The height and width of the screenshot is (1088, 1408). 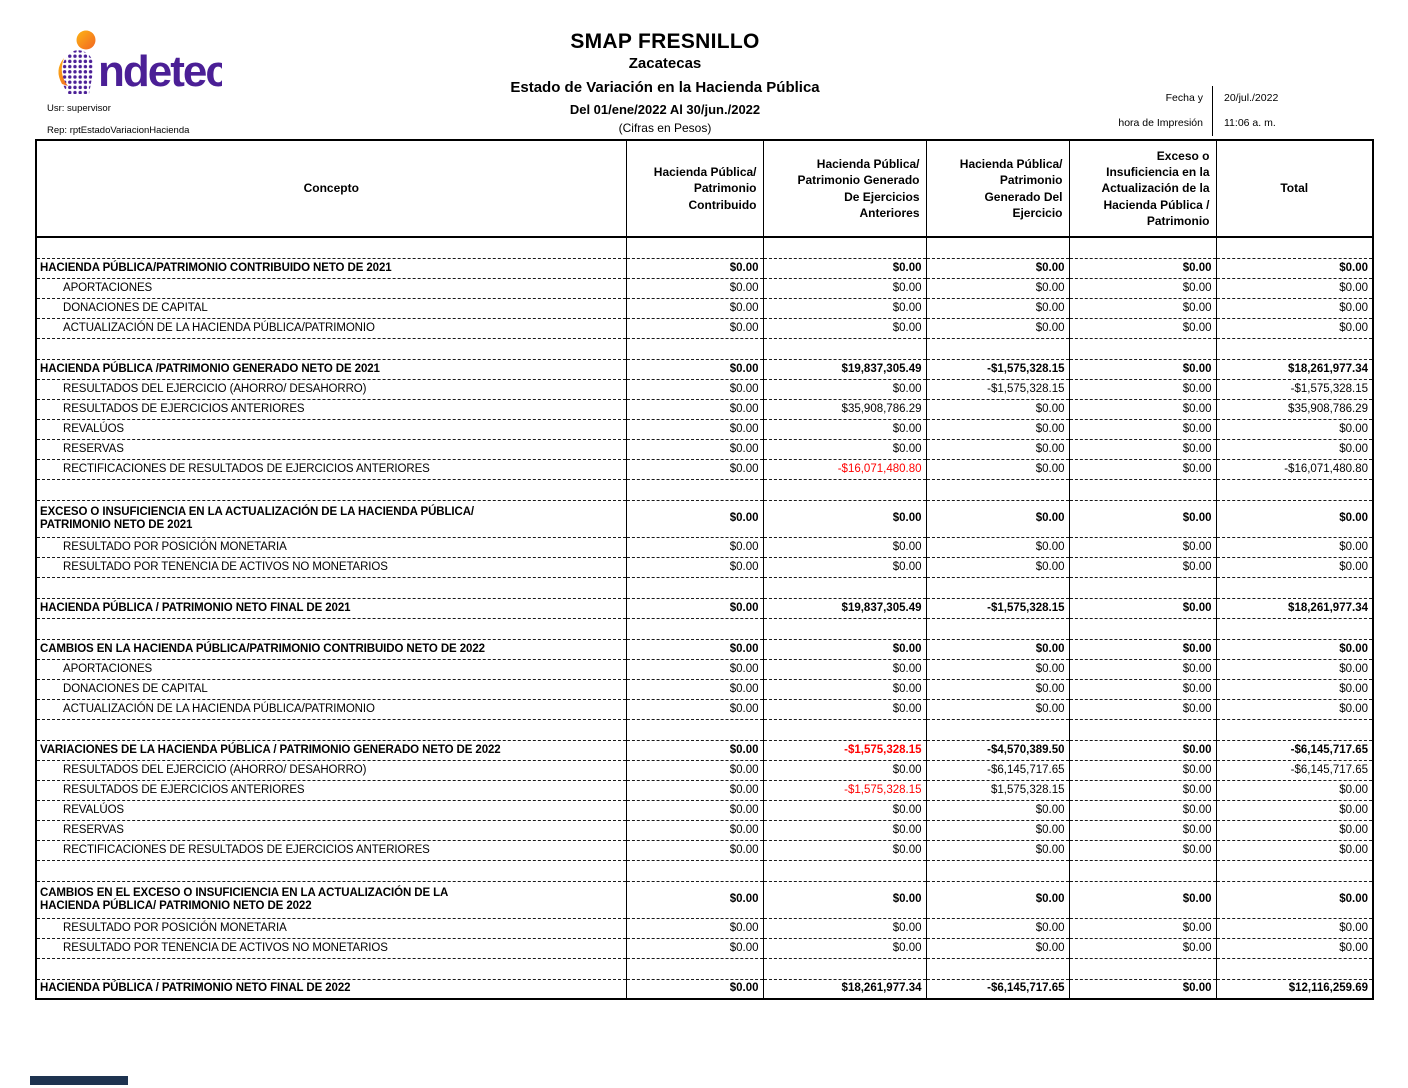 I want to click on report-units: (Cifras en Pesos), so click(x=665, y=128).